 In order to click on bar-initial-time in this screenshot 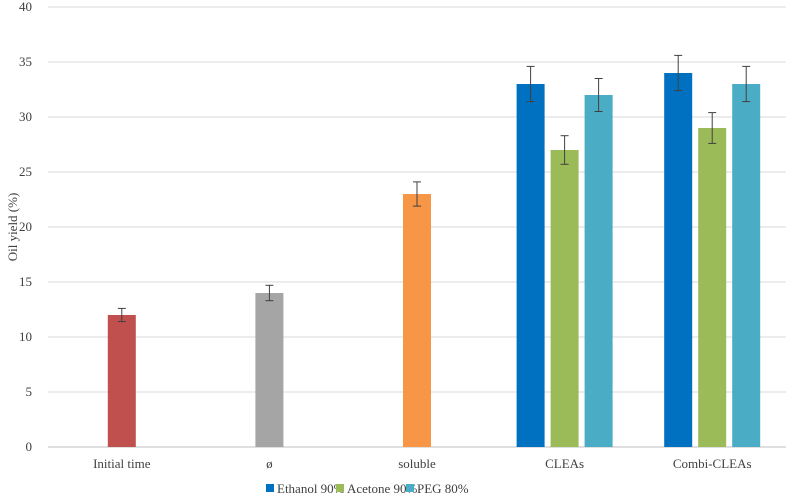, I will do `click(121, 381)`.